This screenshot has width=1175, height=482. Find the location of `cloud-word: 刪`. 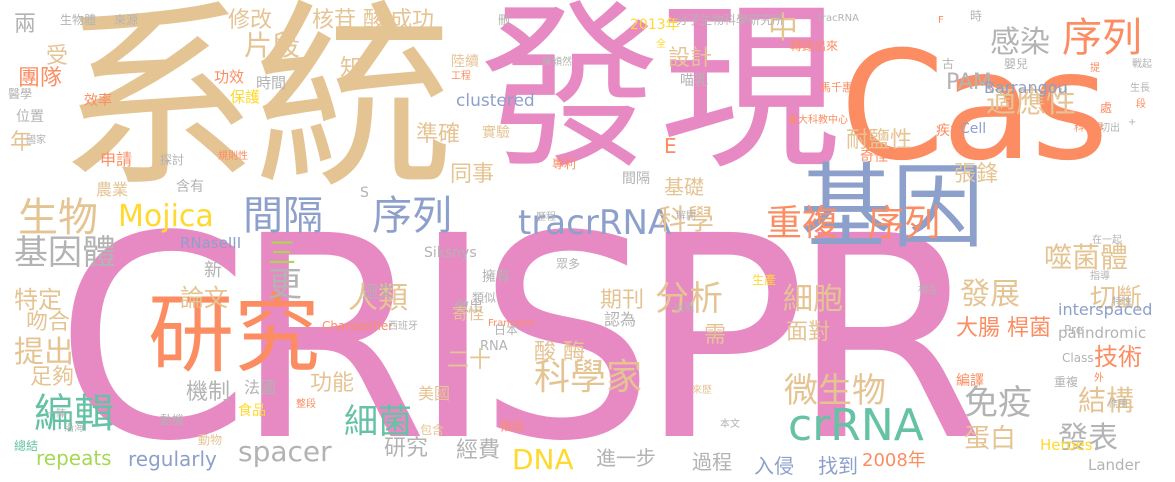

cloud-word: 刪 is located at coordinates (504, 20).